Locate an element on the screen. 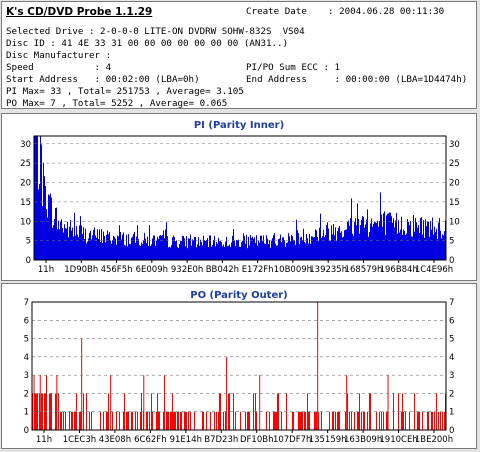 Image resolution: width=480 pixels, height=452 pixels. x-tick-label: BB042h is located at coordinates (222, 270).